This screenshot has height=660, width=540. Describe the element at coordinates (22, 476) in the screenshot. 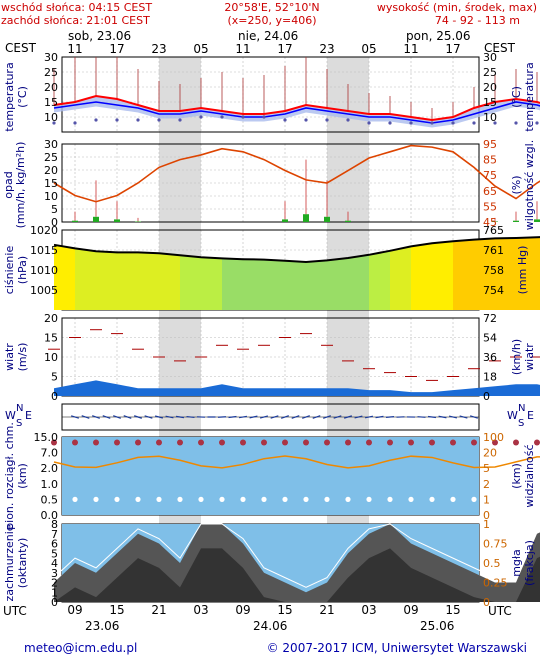

I see `vis-unit-left: (km)` at that location.